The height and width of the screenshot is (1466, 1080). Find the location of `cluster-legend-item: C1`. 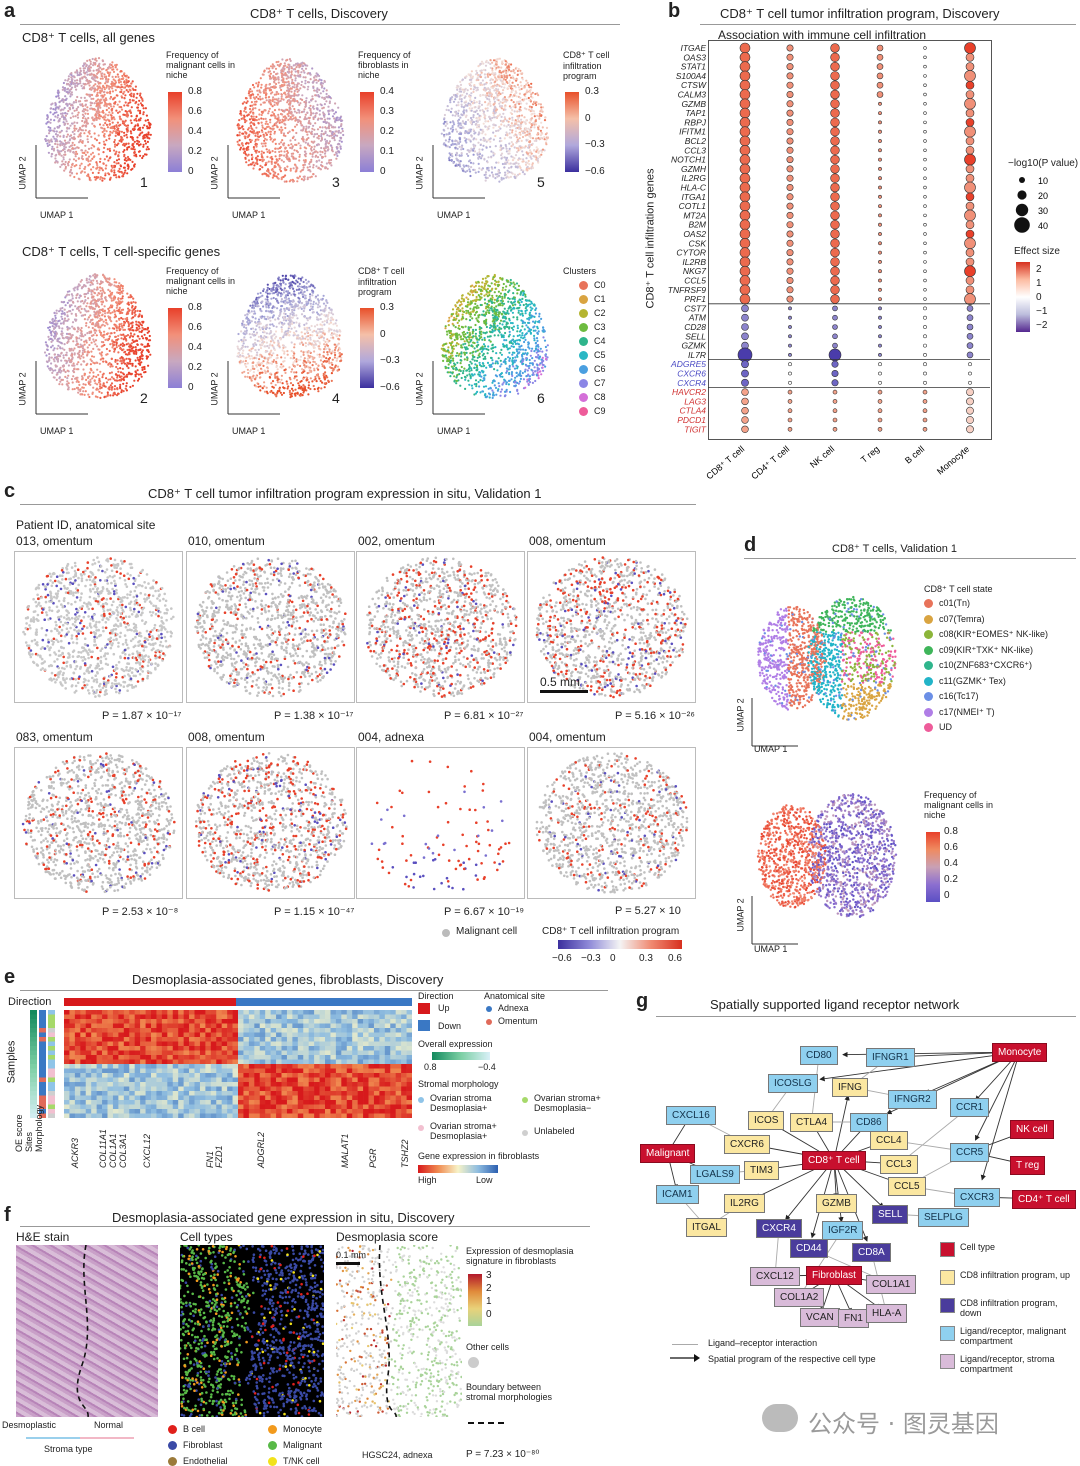

cluster-legend-item: C1 is located at coordinates (592, 299).